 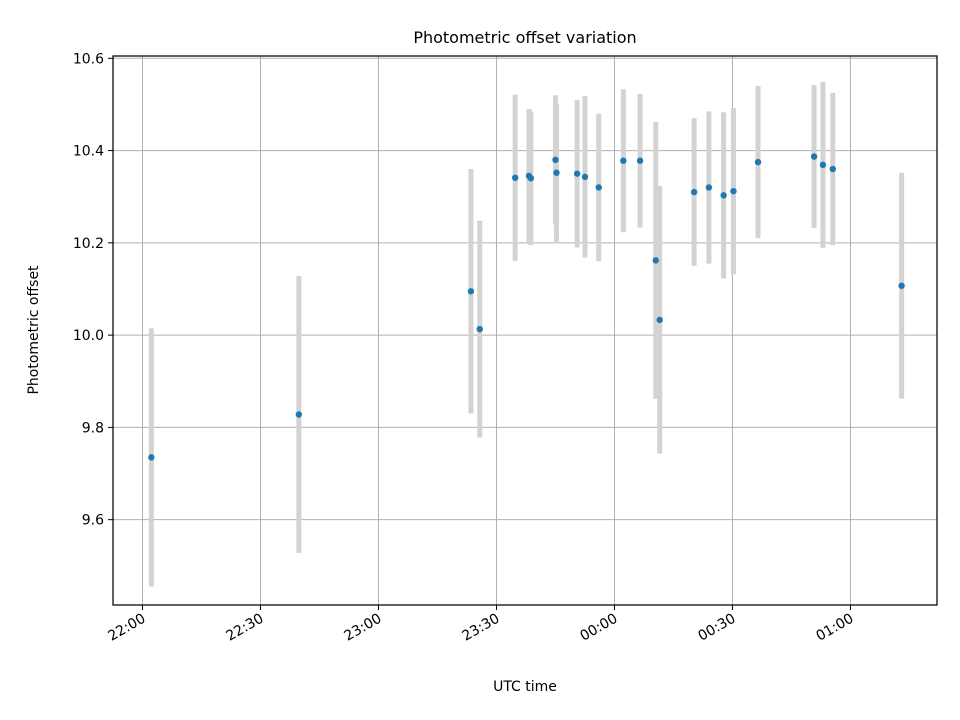 What do you see at coordinates (88, 152) in the screenshot?
I see `y-tick-label: 10.4` at bounding box center [88, 152].